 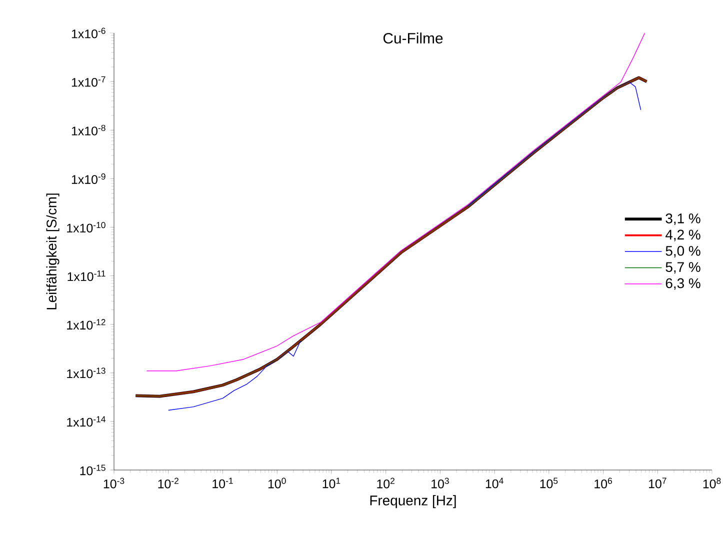 I want to click on y-tick-label: 1x10$^{-8}$, so click(x=89, y=130).